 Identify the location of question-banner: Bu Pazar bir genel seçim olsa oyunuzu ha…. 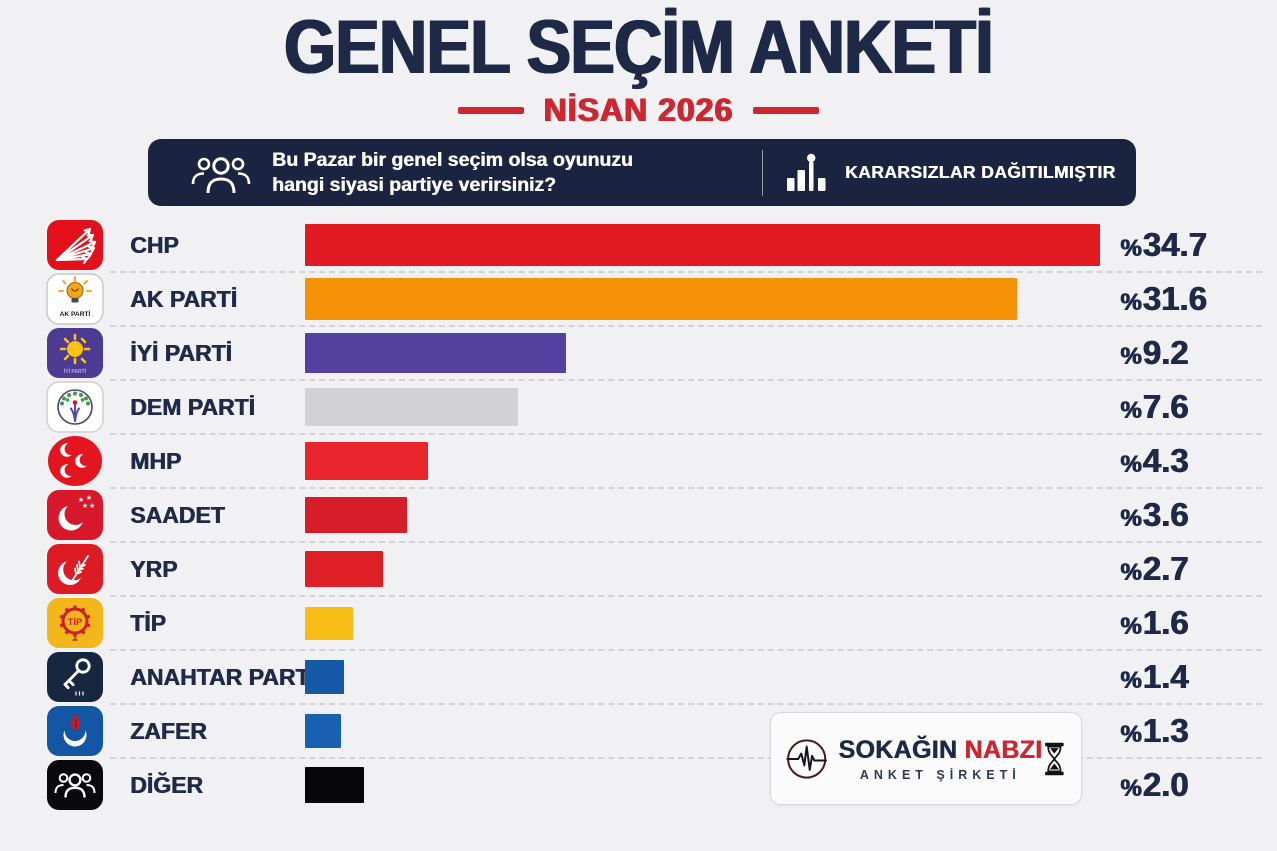
(642, 172).